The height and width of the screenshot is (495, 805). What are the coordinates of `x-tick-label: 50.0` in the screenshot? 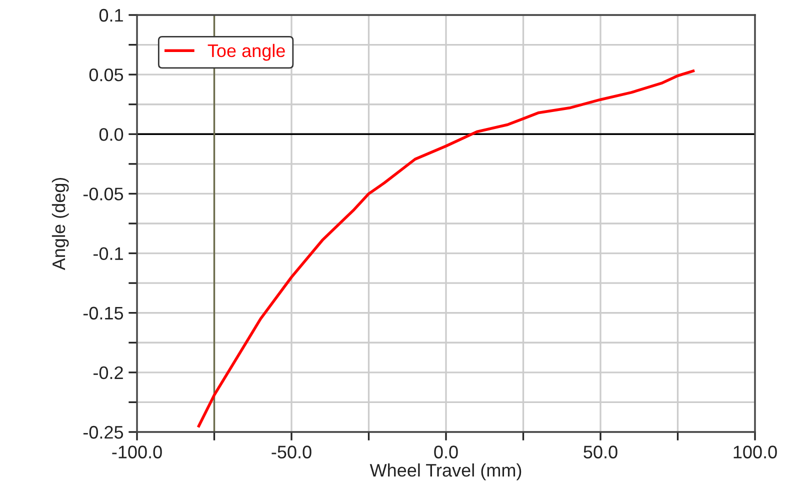 It's located at (601, 452).